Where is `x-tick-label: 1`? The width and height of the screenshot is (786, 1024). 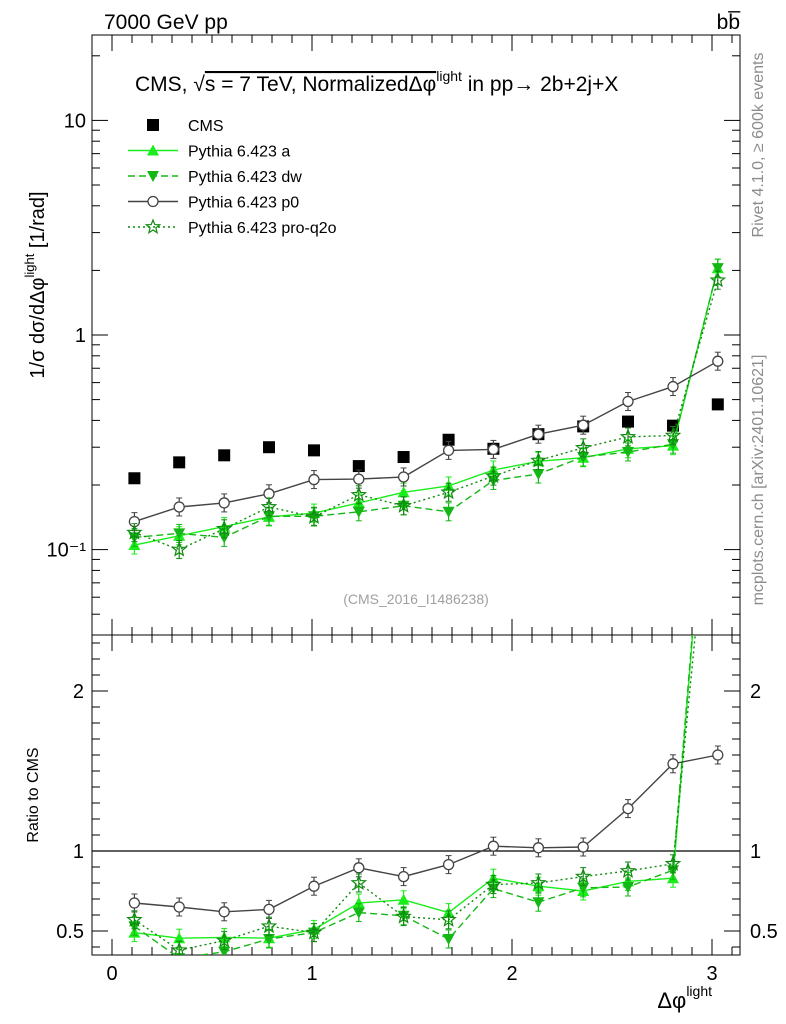
x-tick-label: 1 is located at coordinates (311, 974).